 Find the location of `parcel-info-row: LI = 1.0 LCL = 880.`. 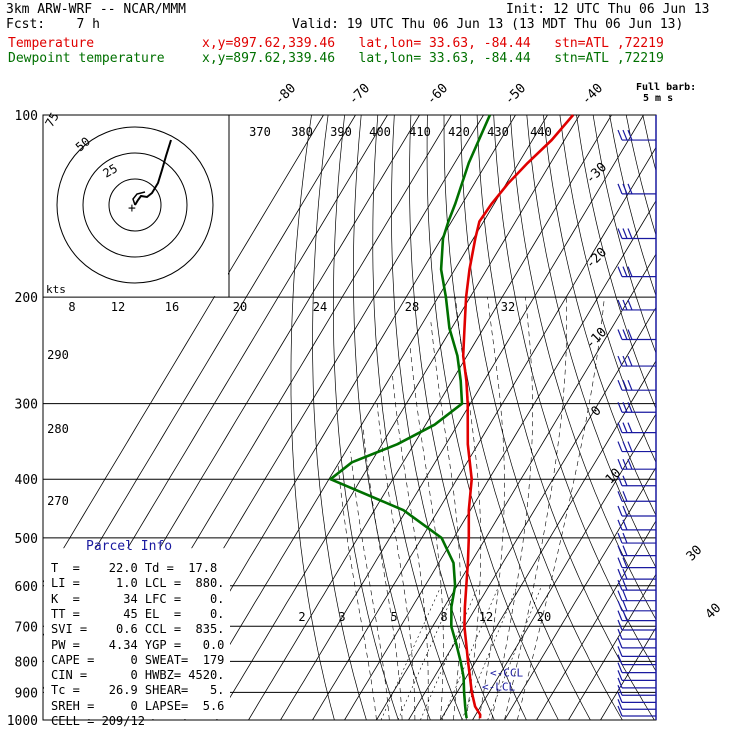

parcel-info-row: LI = 1.0 LCL = 880. is located at coordinates (138, 583).